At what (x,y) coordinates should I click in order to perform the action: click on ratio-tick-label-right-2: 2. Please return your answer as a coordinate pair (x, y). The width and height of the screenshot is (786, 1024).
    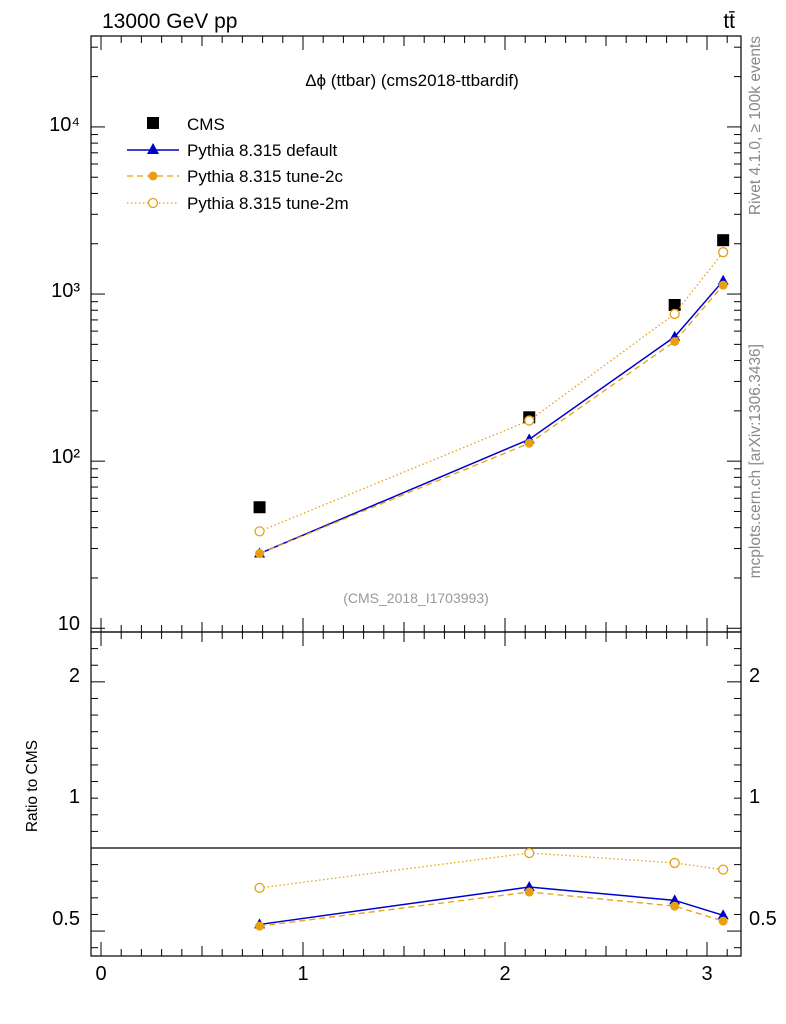
    Looking at the image, I should click on (754, 676).